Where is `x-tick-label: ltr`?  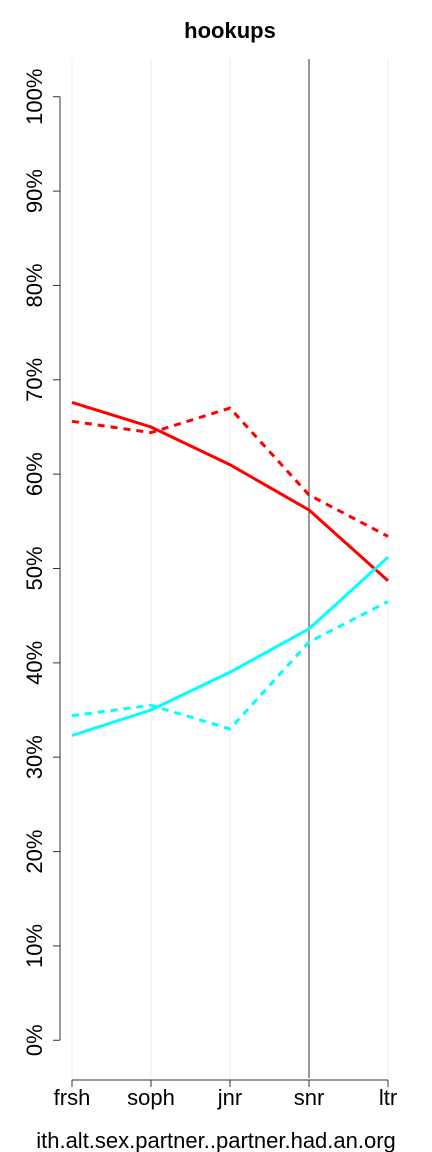
x-tick-label: ltr is located at coordinates (388, 1097).